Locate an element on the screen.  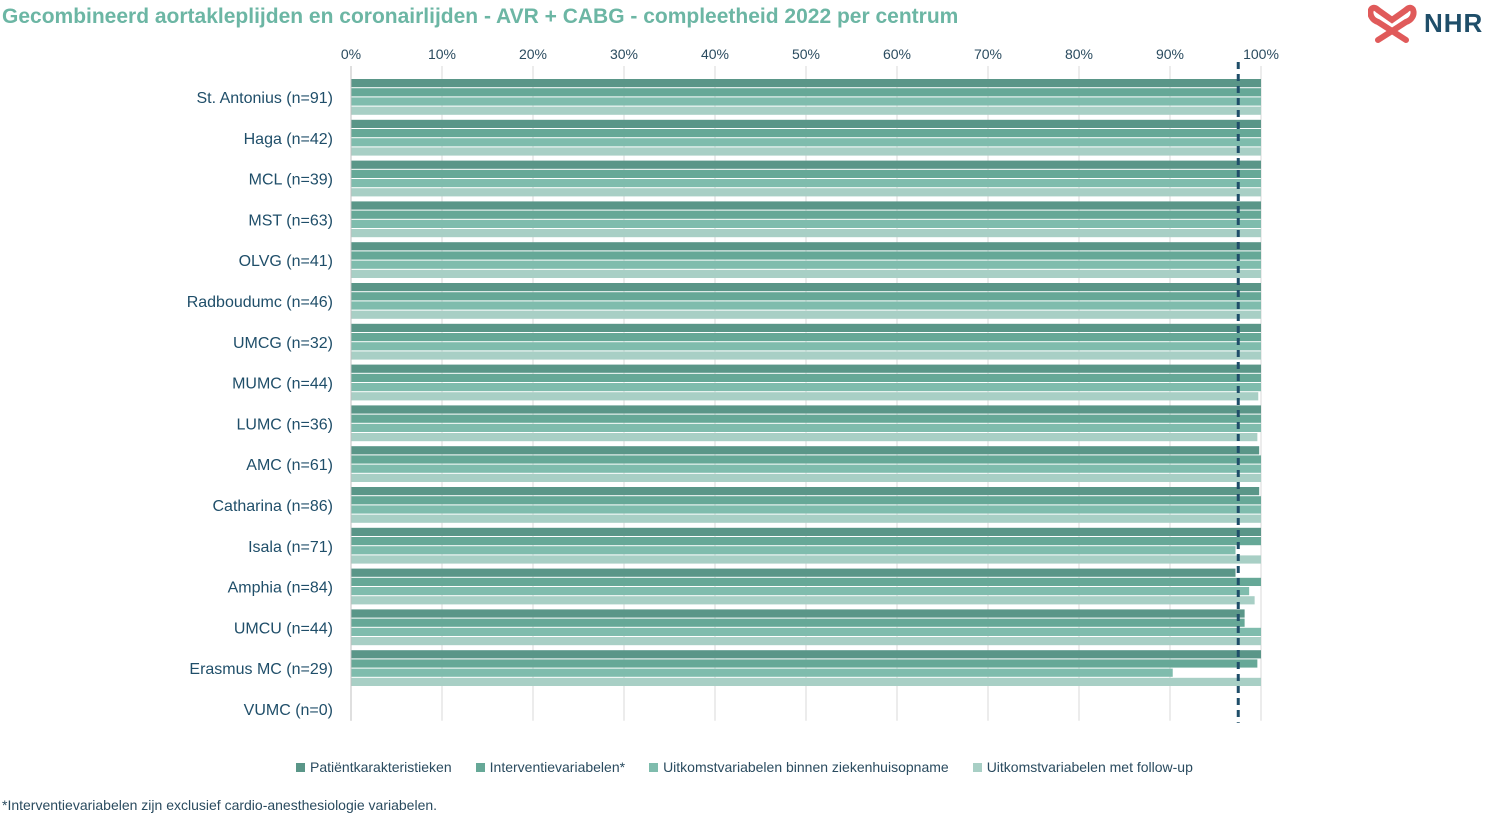
x-tick-label: 70% is located at coordinates (988, 54).